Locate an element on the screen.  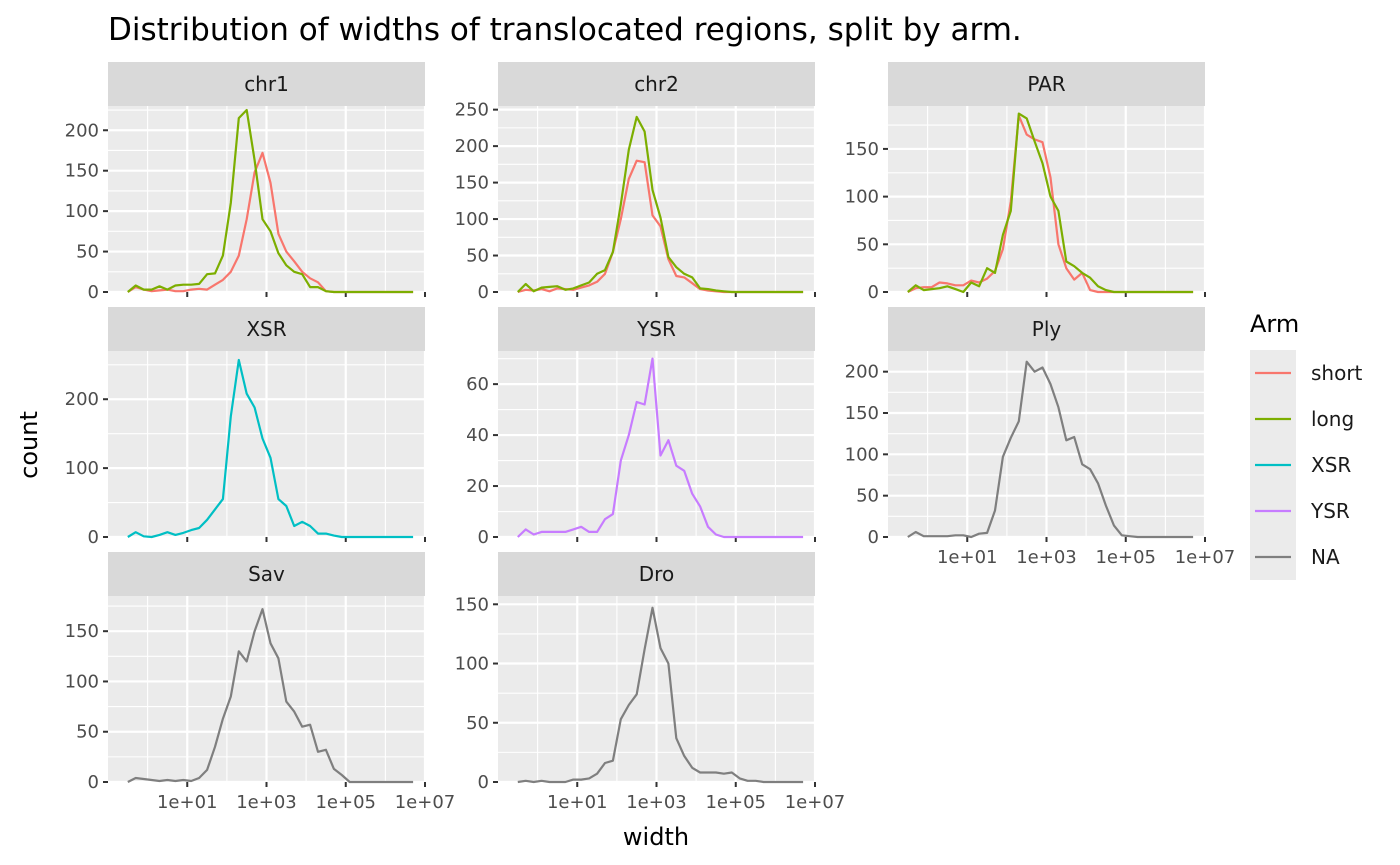
y-tick-label: 40 is located at coordinates (477, 435).